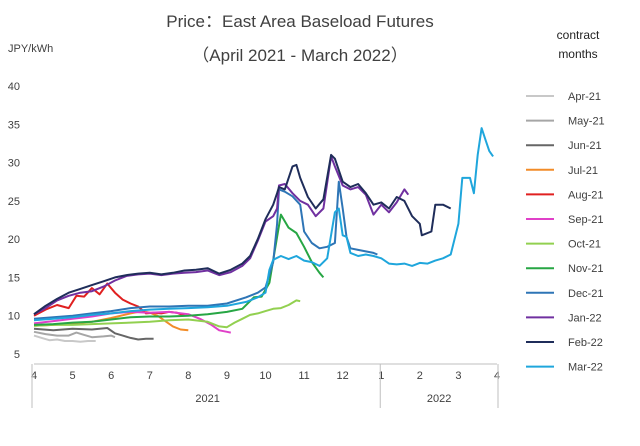  Describe the element at coordinates (585, 146) in the screenshot. I see `legend-label: Jun-21` at that location.